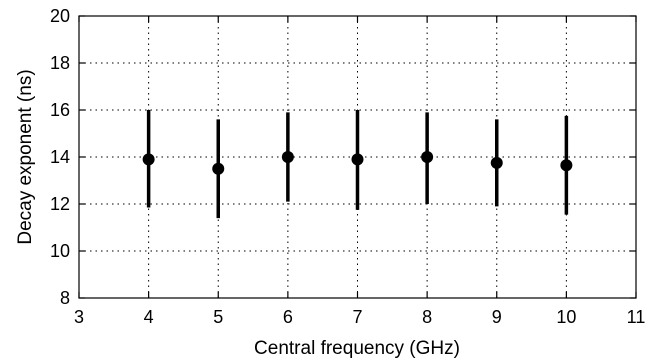 The image size is (664, 360). I want to click on y-tick-label: 14, so click(60, 157).